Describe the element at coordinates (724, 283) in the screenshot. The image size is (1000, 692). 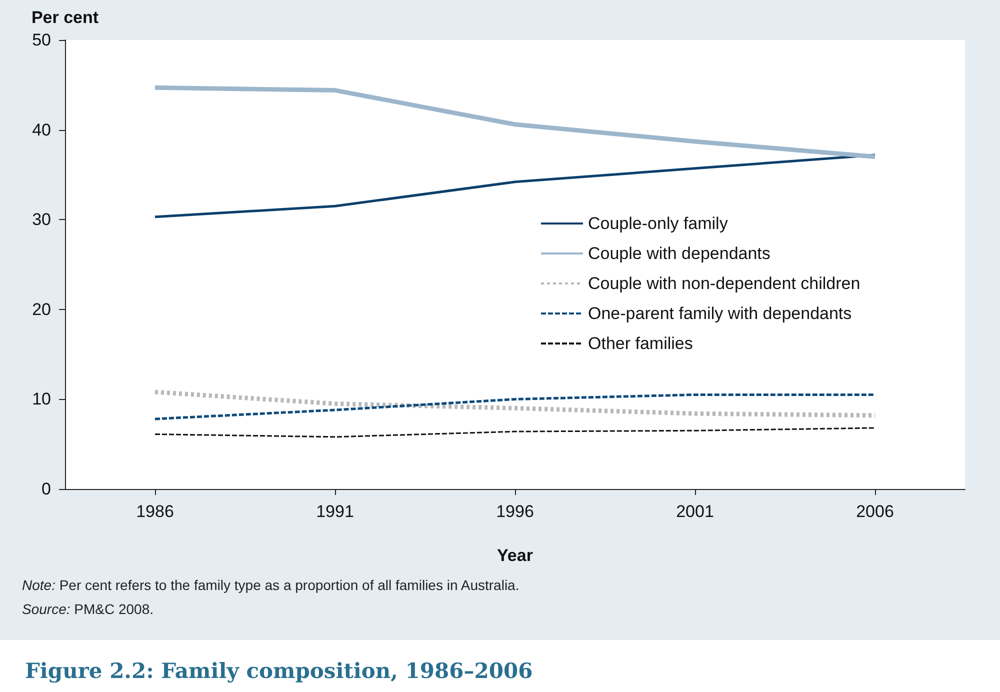
I see `legend-label: Couple with non-dependent children` at that location.